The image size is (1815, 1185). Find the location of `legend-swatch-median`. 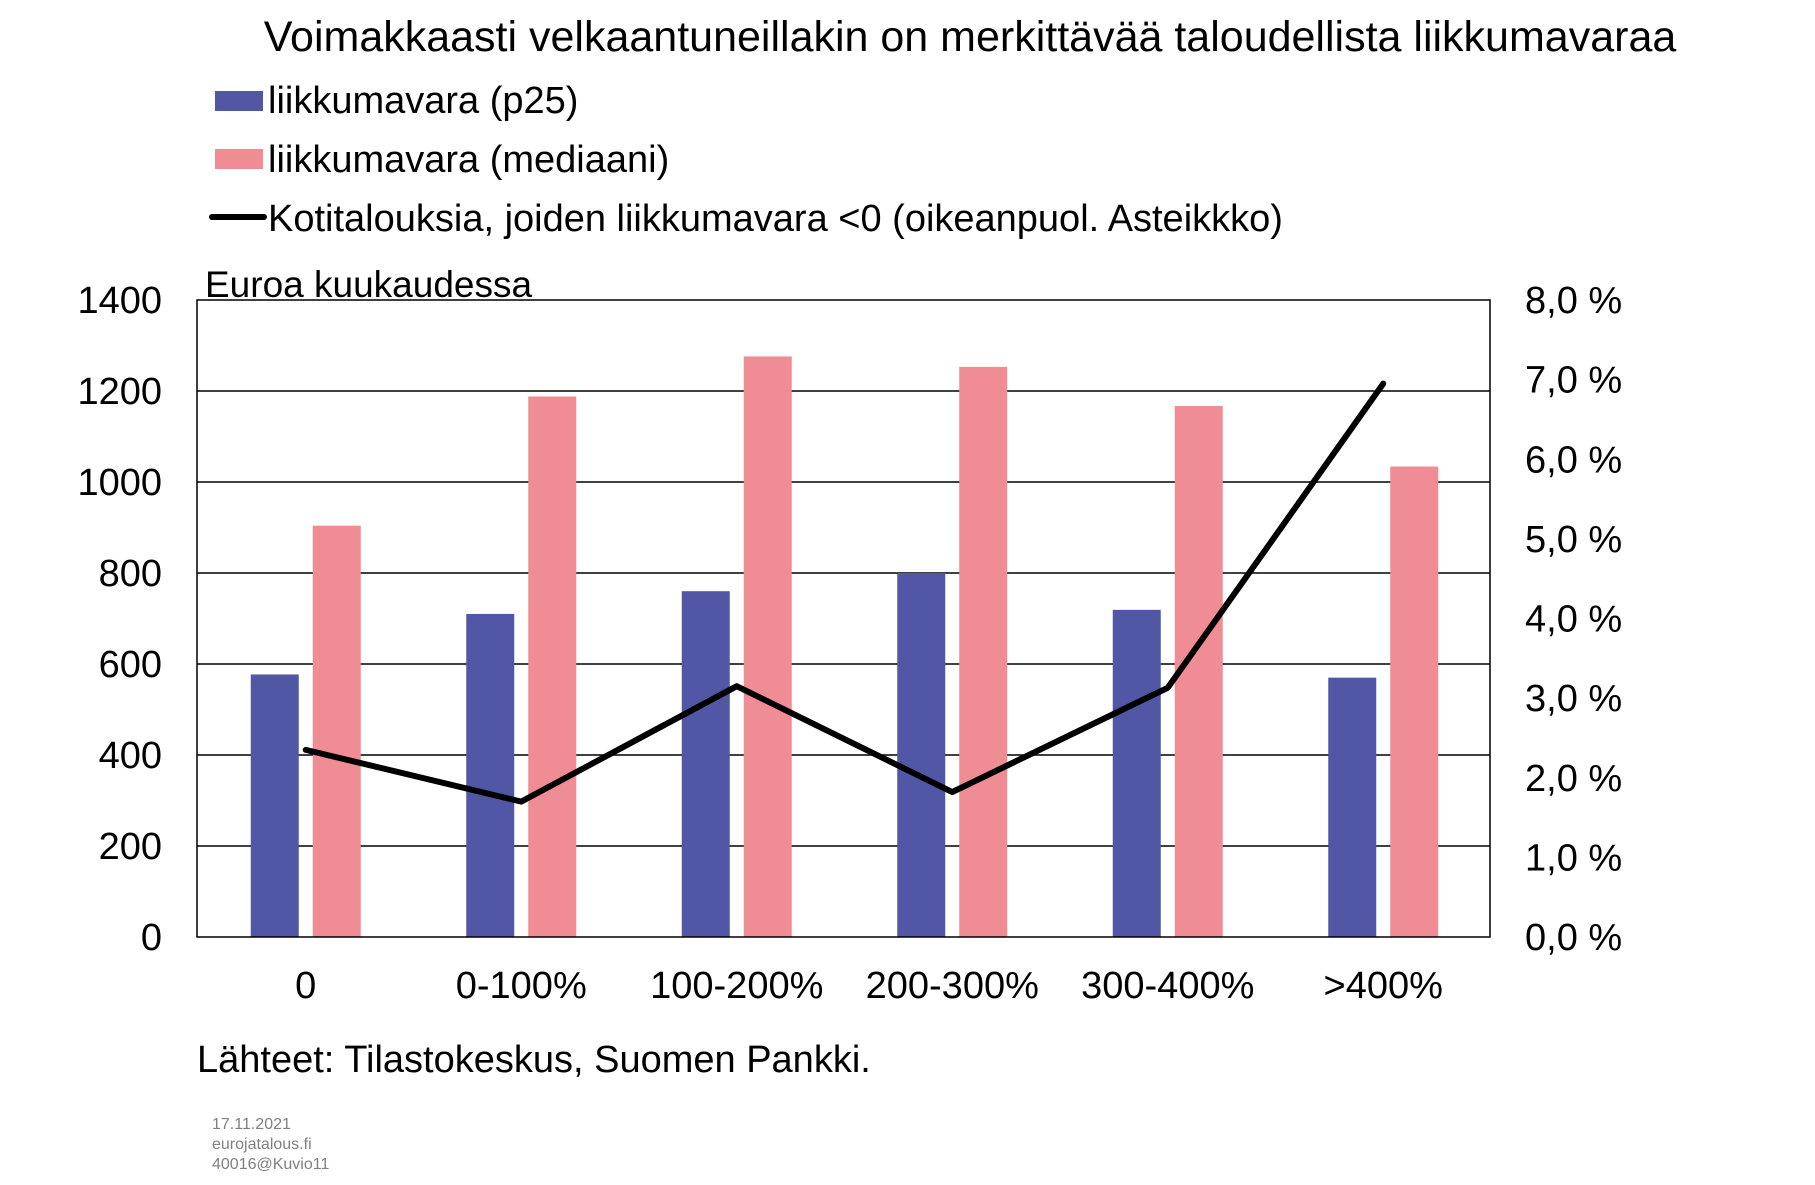

legend-swatch-median is located at coordinates (239, 159).